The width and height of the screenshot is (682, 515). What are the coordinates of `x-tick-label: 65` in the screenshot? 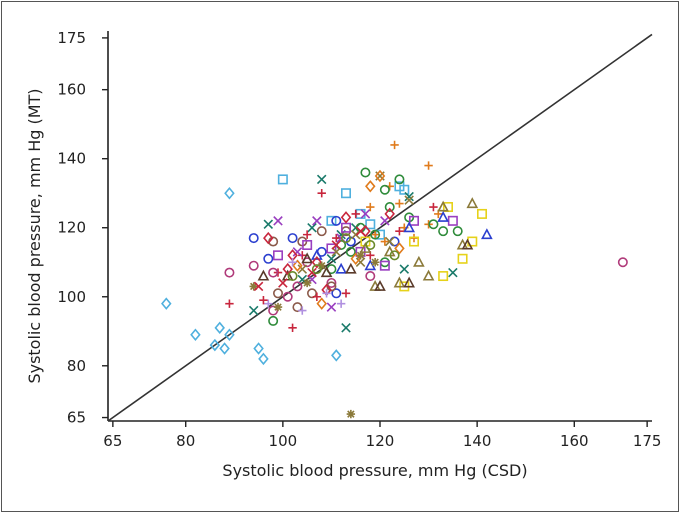 It's located at (112, 441).